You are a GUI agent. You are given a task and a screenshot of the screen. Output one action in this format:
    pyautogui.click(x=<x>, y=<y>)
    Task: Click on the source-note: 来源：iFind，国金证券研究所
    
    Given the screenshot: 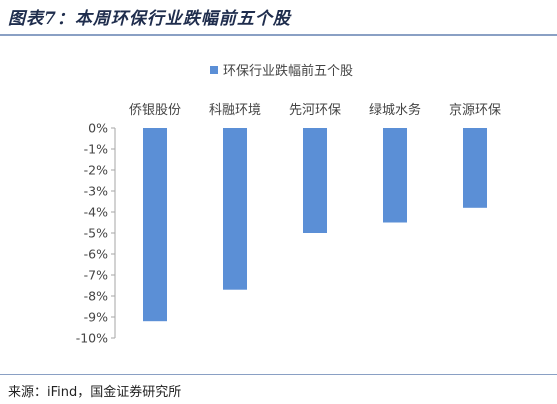 What is the action you would take?
    pyautogui.click(x=95, y=392)
    